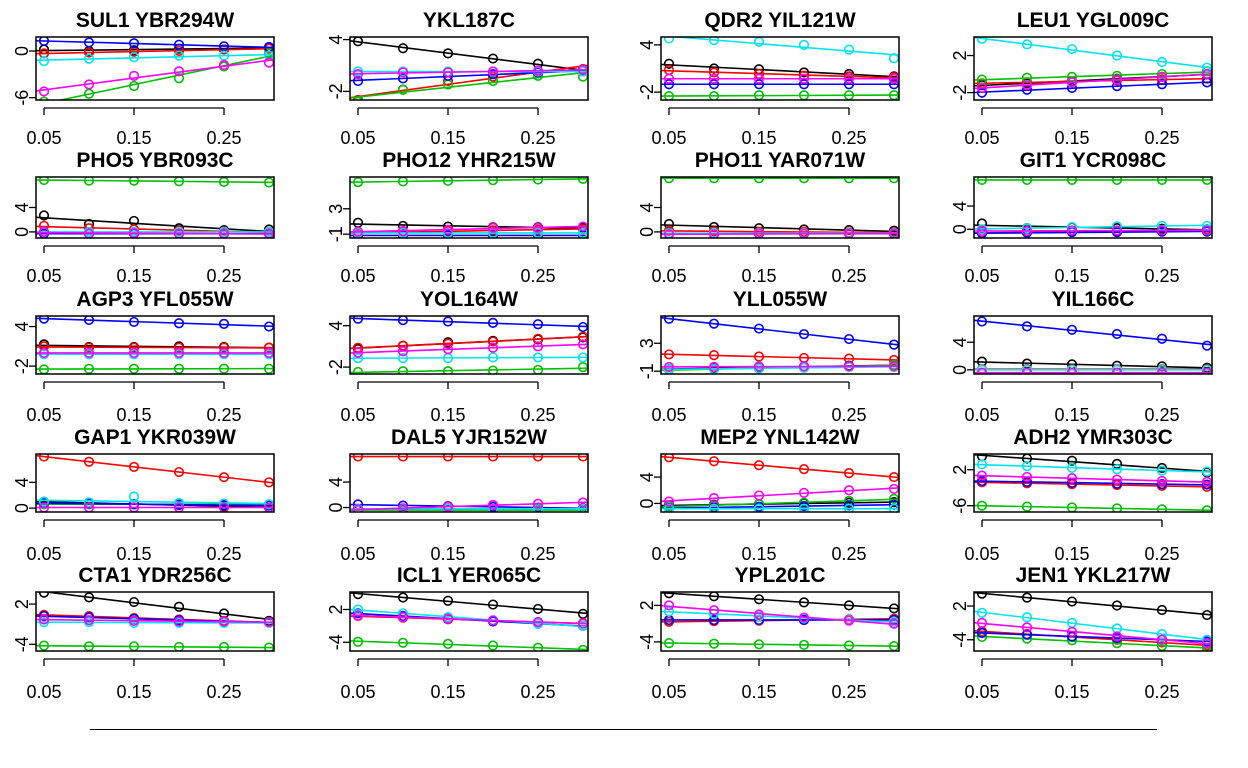  I want to click on panel-title: ADH2 YMR303C, so click(1093, 437).